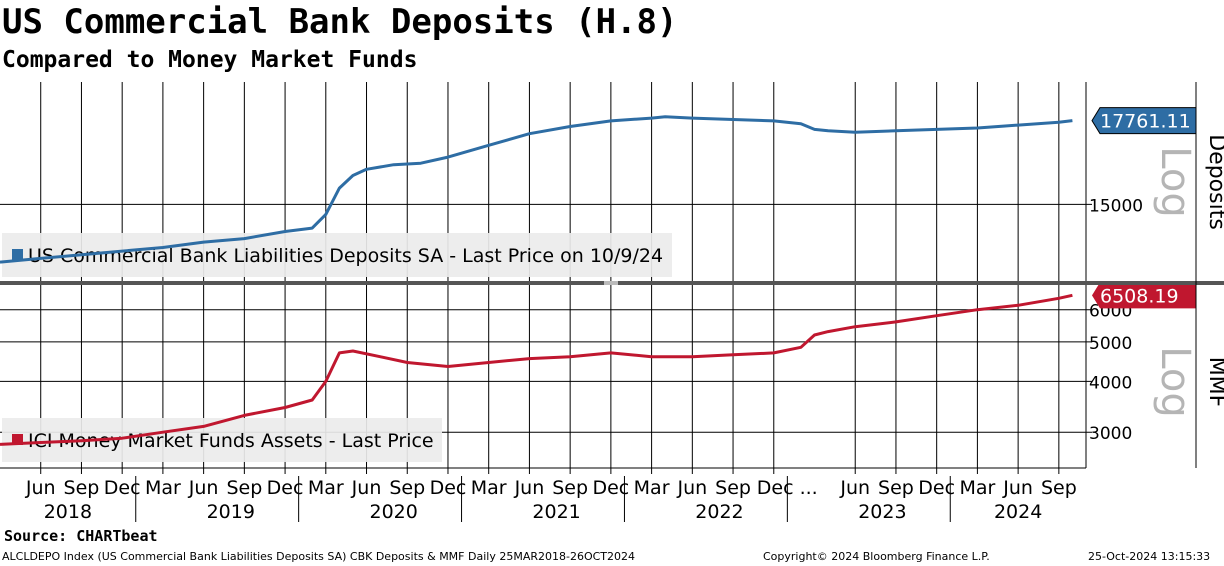 This screenshot has height=566, width=1224. I want to click on x-year-label: 2023, so click(882, 512).